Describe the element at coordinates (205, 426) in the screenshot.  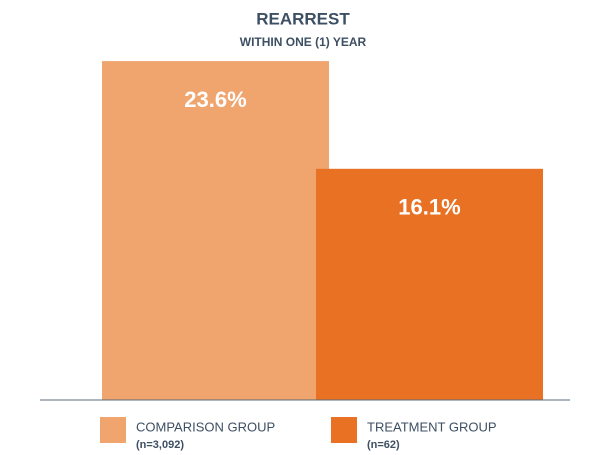
I see `legend-label: COMPARISON GROUP` at that location.